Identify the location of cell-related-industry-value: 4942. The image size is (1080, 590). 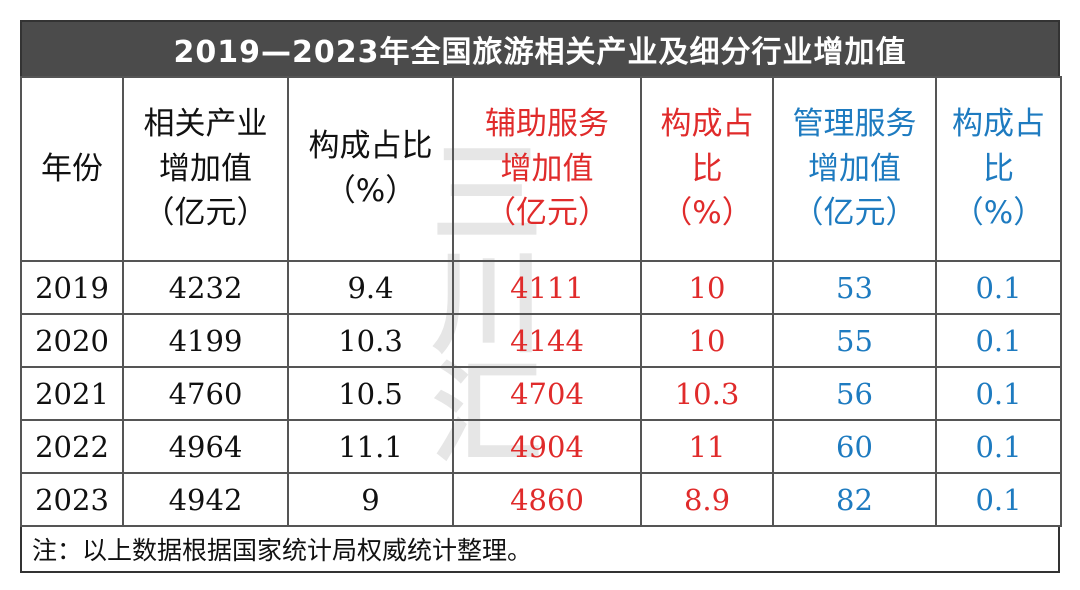
(205, 499).